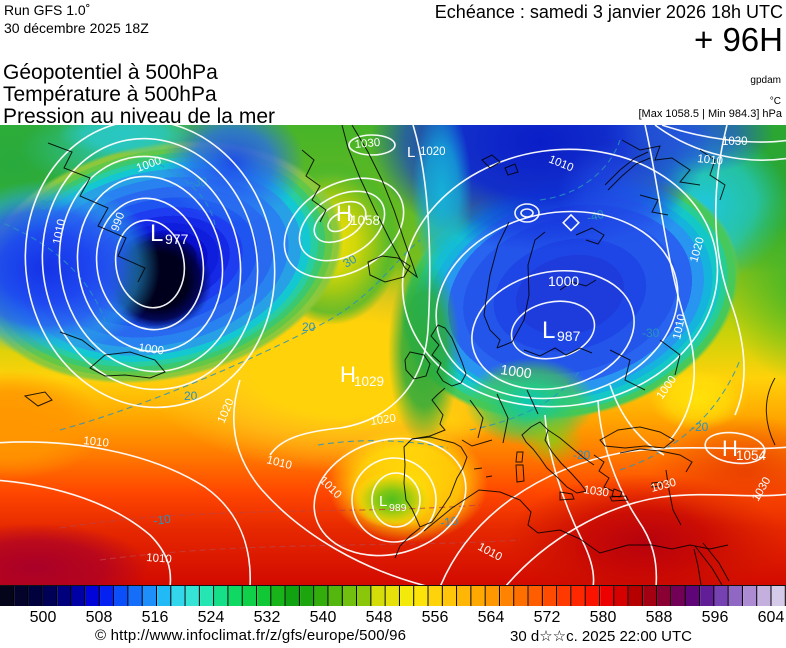  What do you see at coordinates (569, 336) in the screenshot?
I see `svg-text: 987` at bounding box center [569, 336].